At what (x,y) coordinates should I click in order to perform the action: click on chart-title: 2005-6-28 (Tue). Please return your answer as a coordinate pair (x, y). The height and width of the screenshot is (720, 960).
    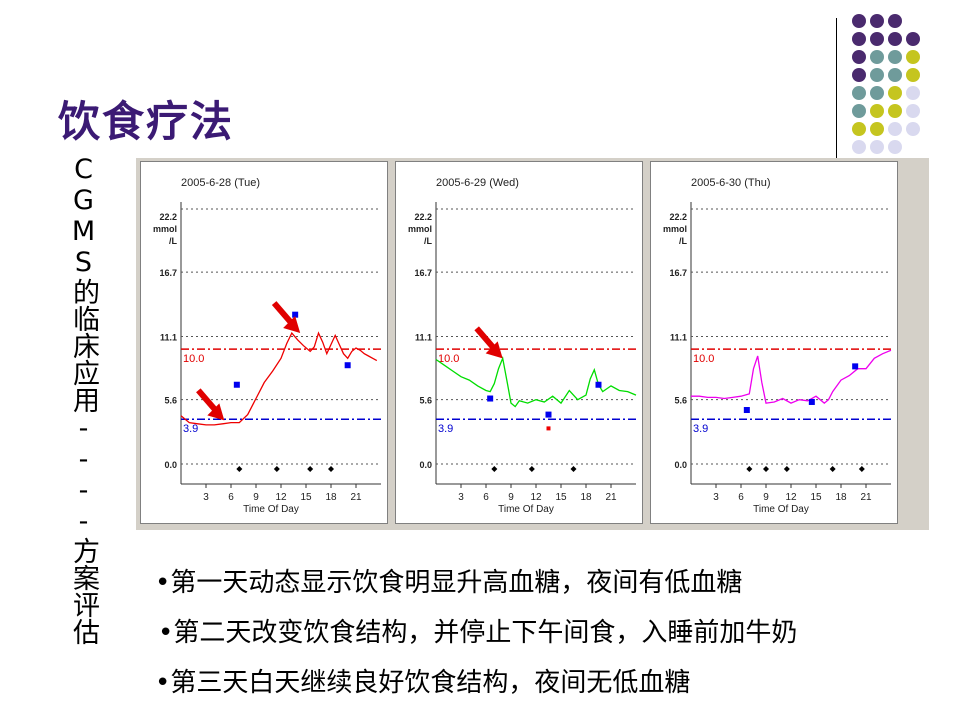
    Looking at the image, I should click on (220, 183).